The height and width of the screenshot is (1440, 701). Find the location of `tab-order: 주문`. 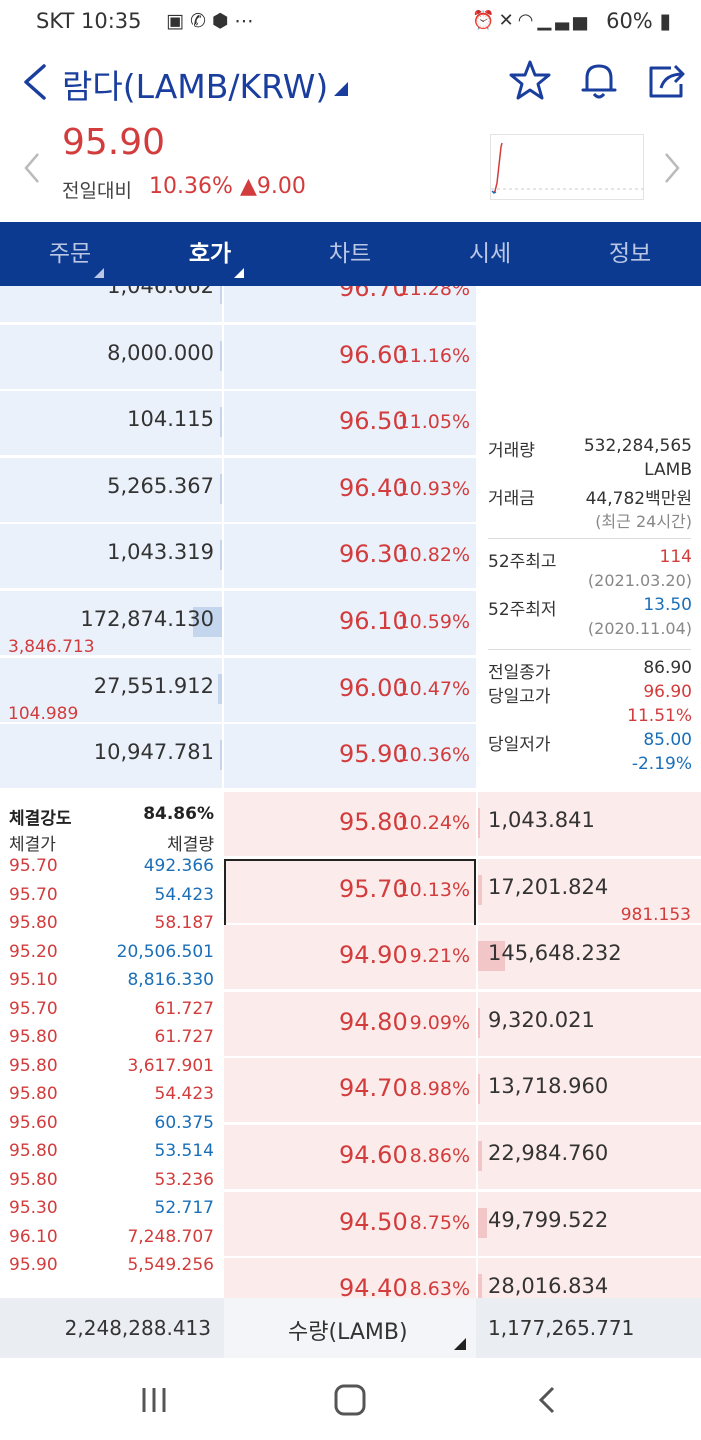

tab-order: 주문 is located at coordinates (70, 254).